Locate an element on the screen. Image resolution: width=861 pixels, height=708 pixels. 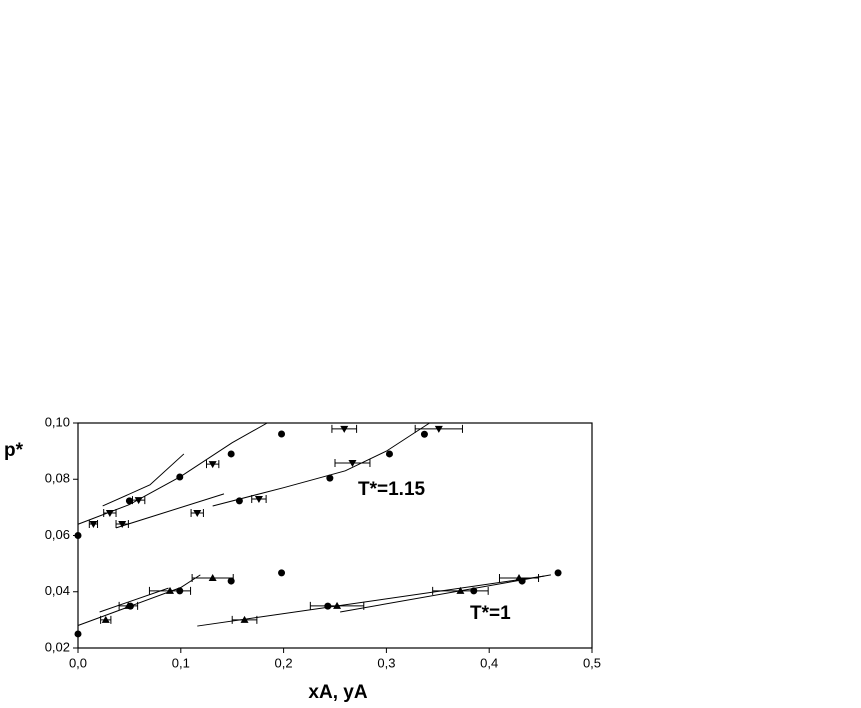
annotation: T*=1 is located at coordinates (490, 613).